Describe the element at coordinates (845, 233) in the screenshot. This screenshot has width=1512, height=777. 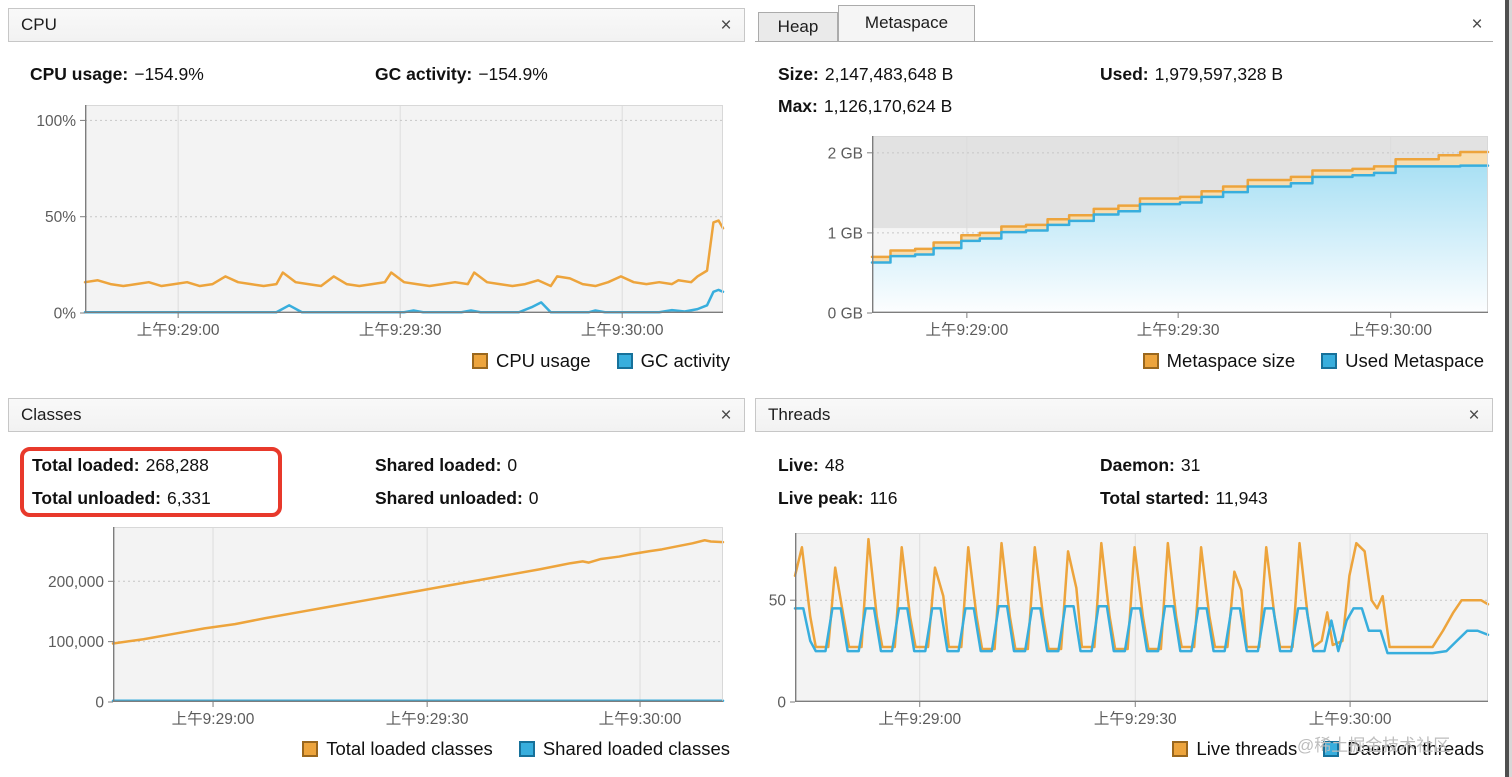
I see `svg-text: 1 GB` at that location.